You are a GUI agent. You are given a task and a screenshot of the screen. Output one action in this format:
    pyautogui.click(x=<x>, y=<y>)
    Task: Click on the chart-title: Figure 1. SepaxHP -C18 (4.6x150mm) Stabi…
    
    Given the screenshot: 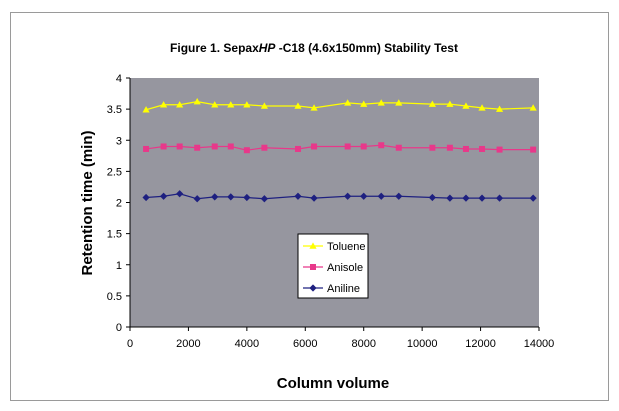 What is the action you would take?
    pyautogui.click(x=314, y=48)
    